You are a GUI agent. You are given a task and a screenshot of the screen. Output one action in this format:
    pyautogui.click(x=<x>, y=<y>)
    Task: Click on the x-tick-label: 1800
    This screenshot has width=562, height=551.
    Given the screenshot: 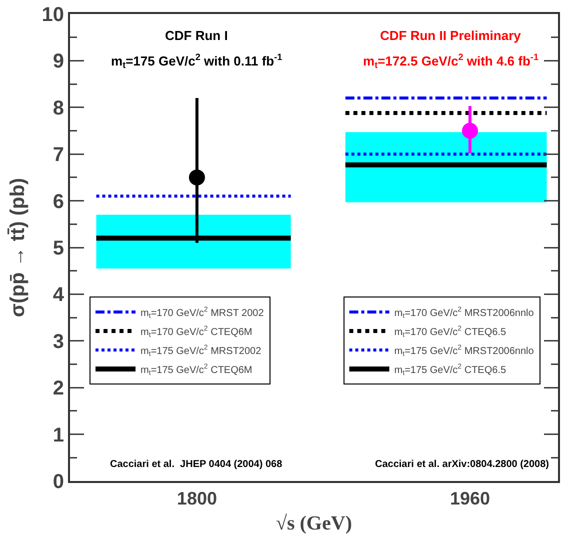 What is the action you would take?
    pyautogui.click(x=196, y=498)
    